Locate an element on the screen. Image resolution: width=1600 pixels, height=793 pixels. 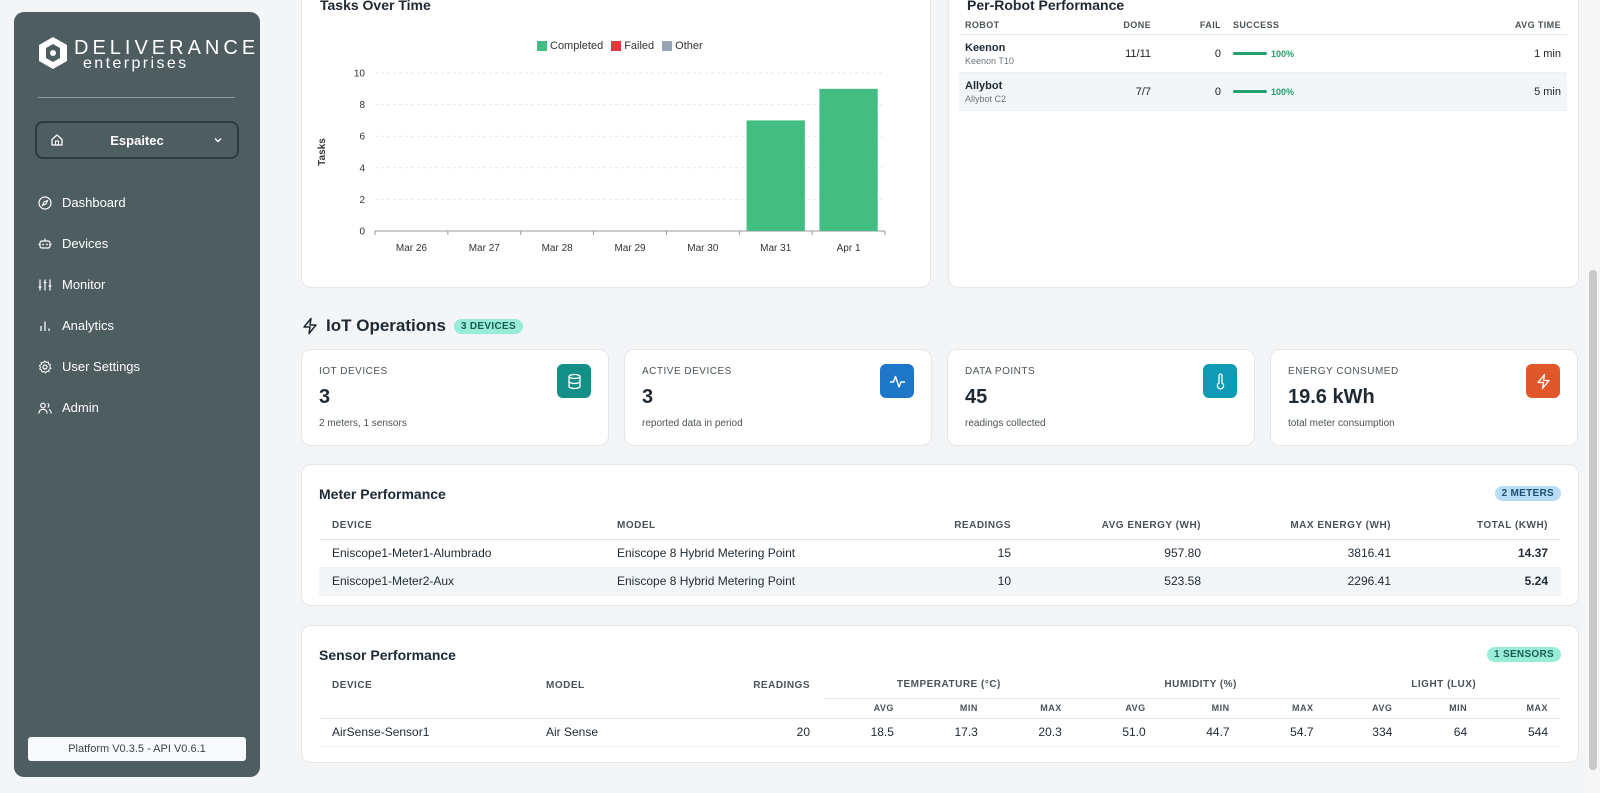
light-max: 544 is located at coordinates (1520, 732).